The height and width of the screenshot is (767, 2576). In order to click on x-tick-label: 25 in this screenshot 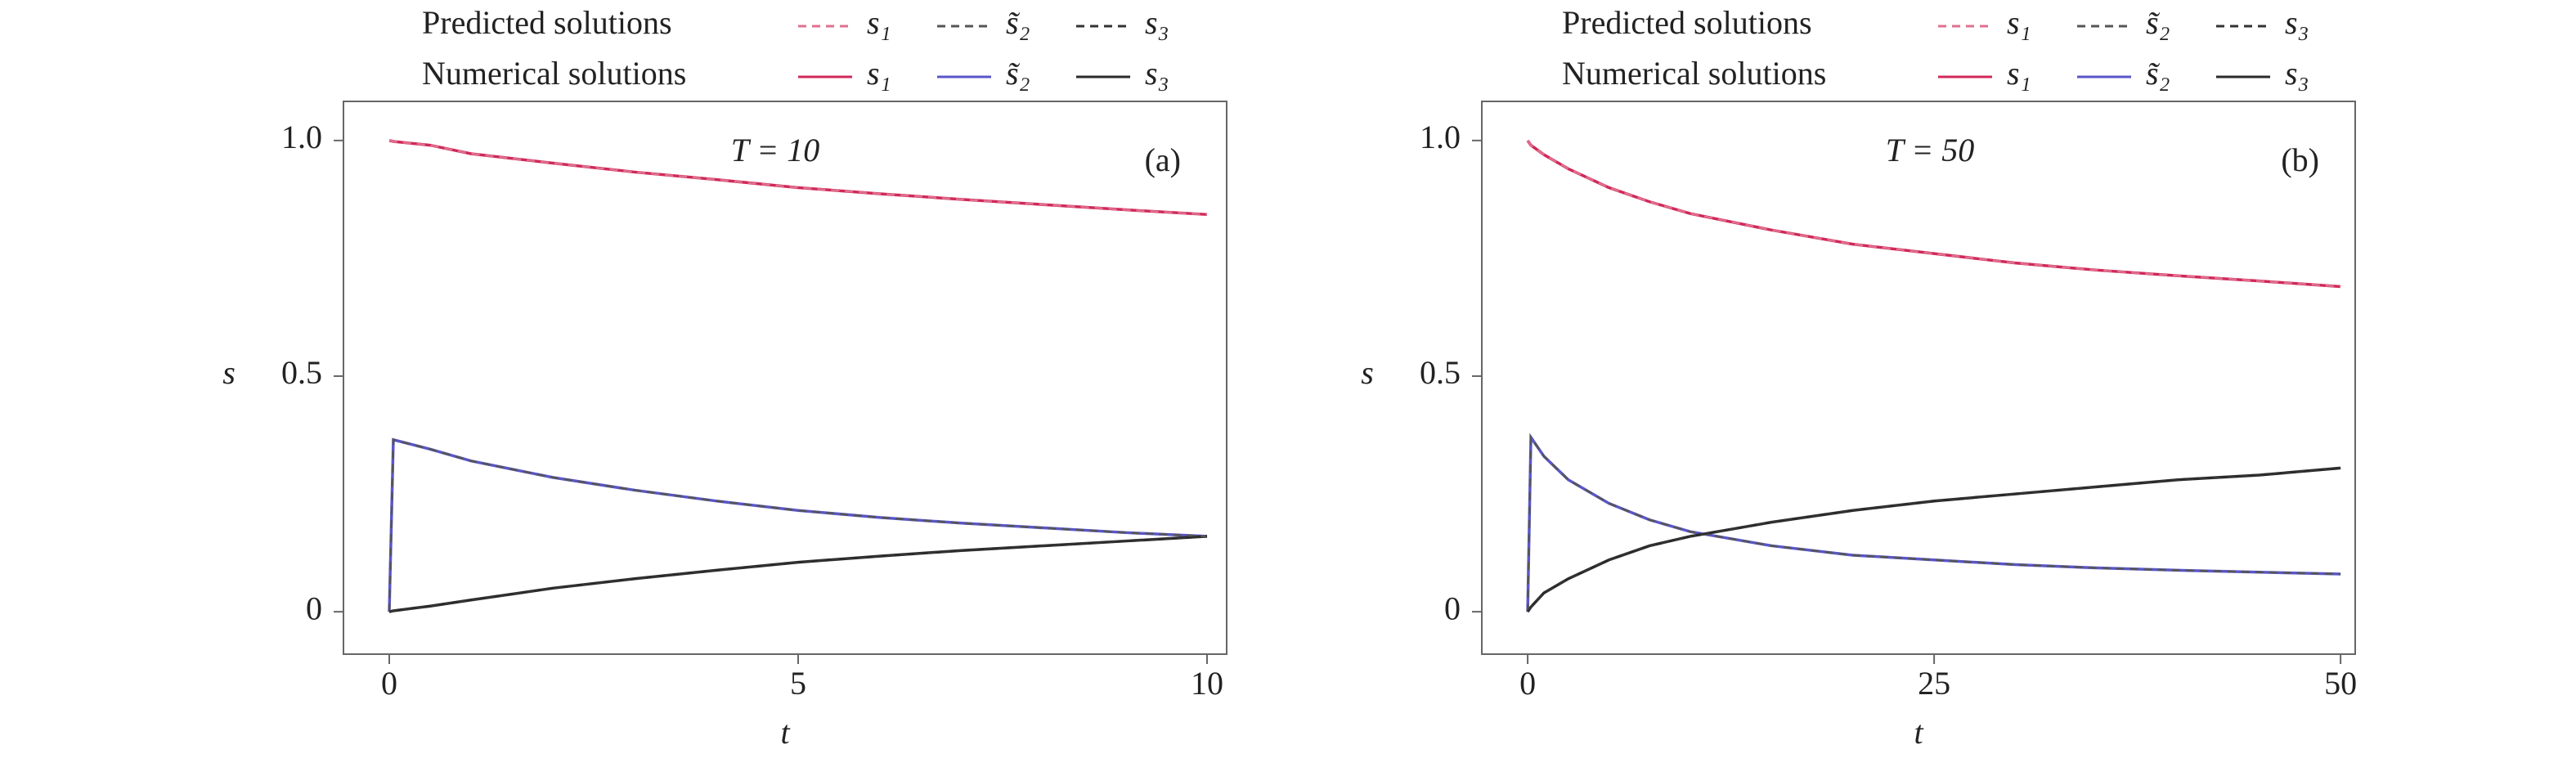, I will do `click(1934, 683)`.